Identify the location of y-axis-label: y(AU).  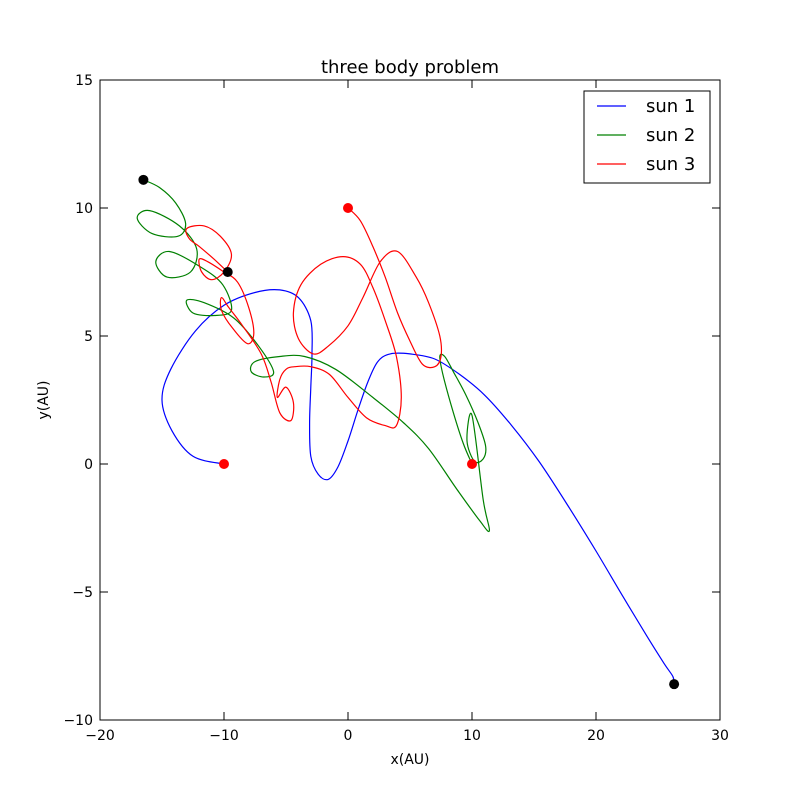
(44, 399).